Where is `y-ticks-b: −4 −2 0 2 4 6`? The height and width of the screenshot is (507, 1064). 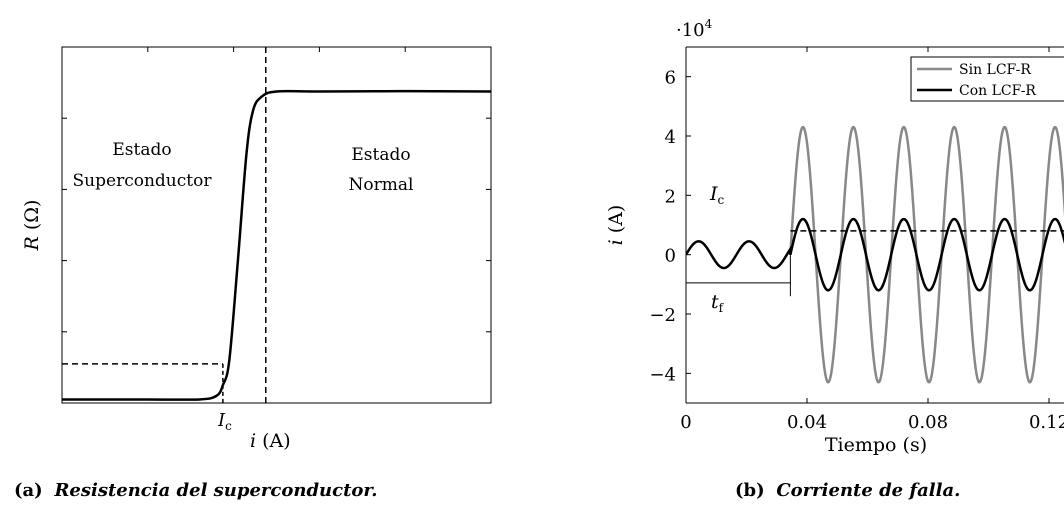 y-ticks-b: −4 −2 0 2 4 6 is located at coordinates (670, 226).